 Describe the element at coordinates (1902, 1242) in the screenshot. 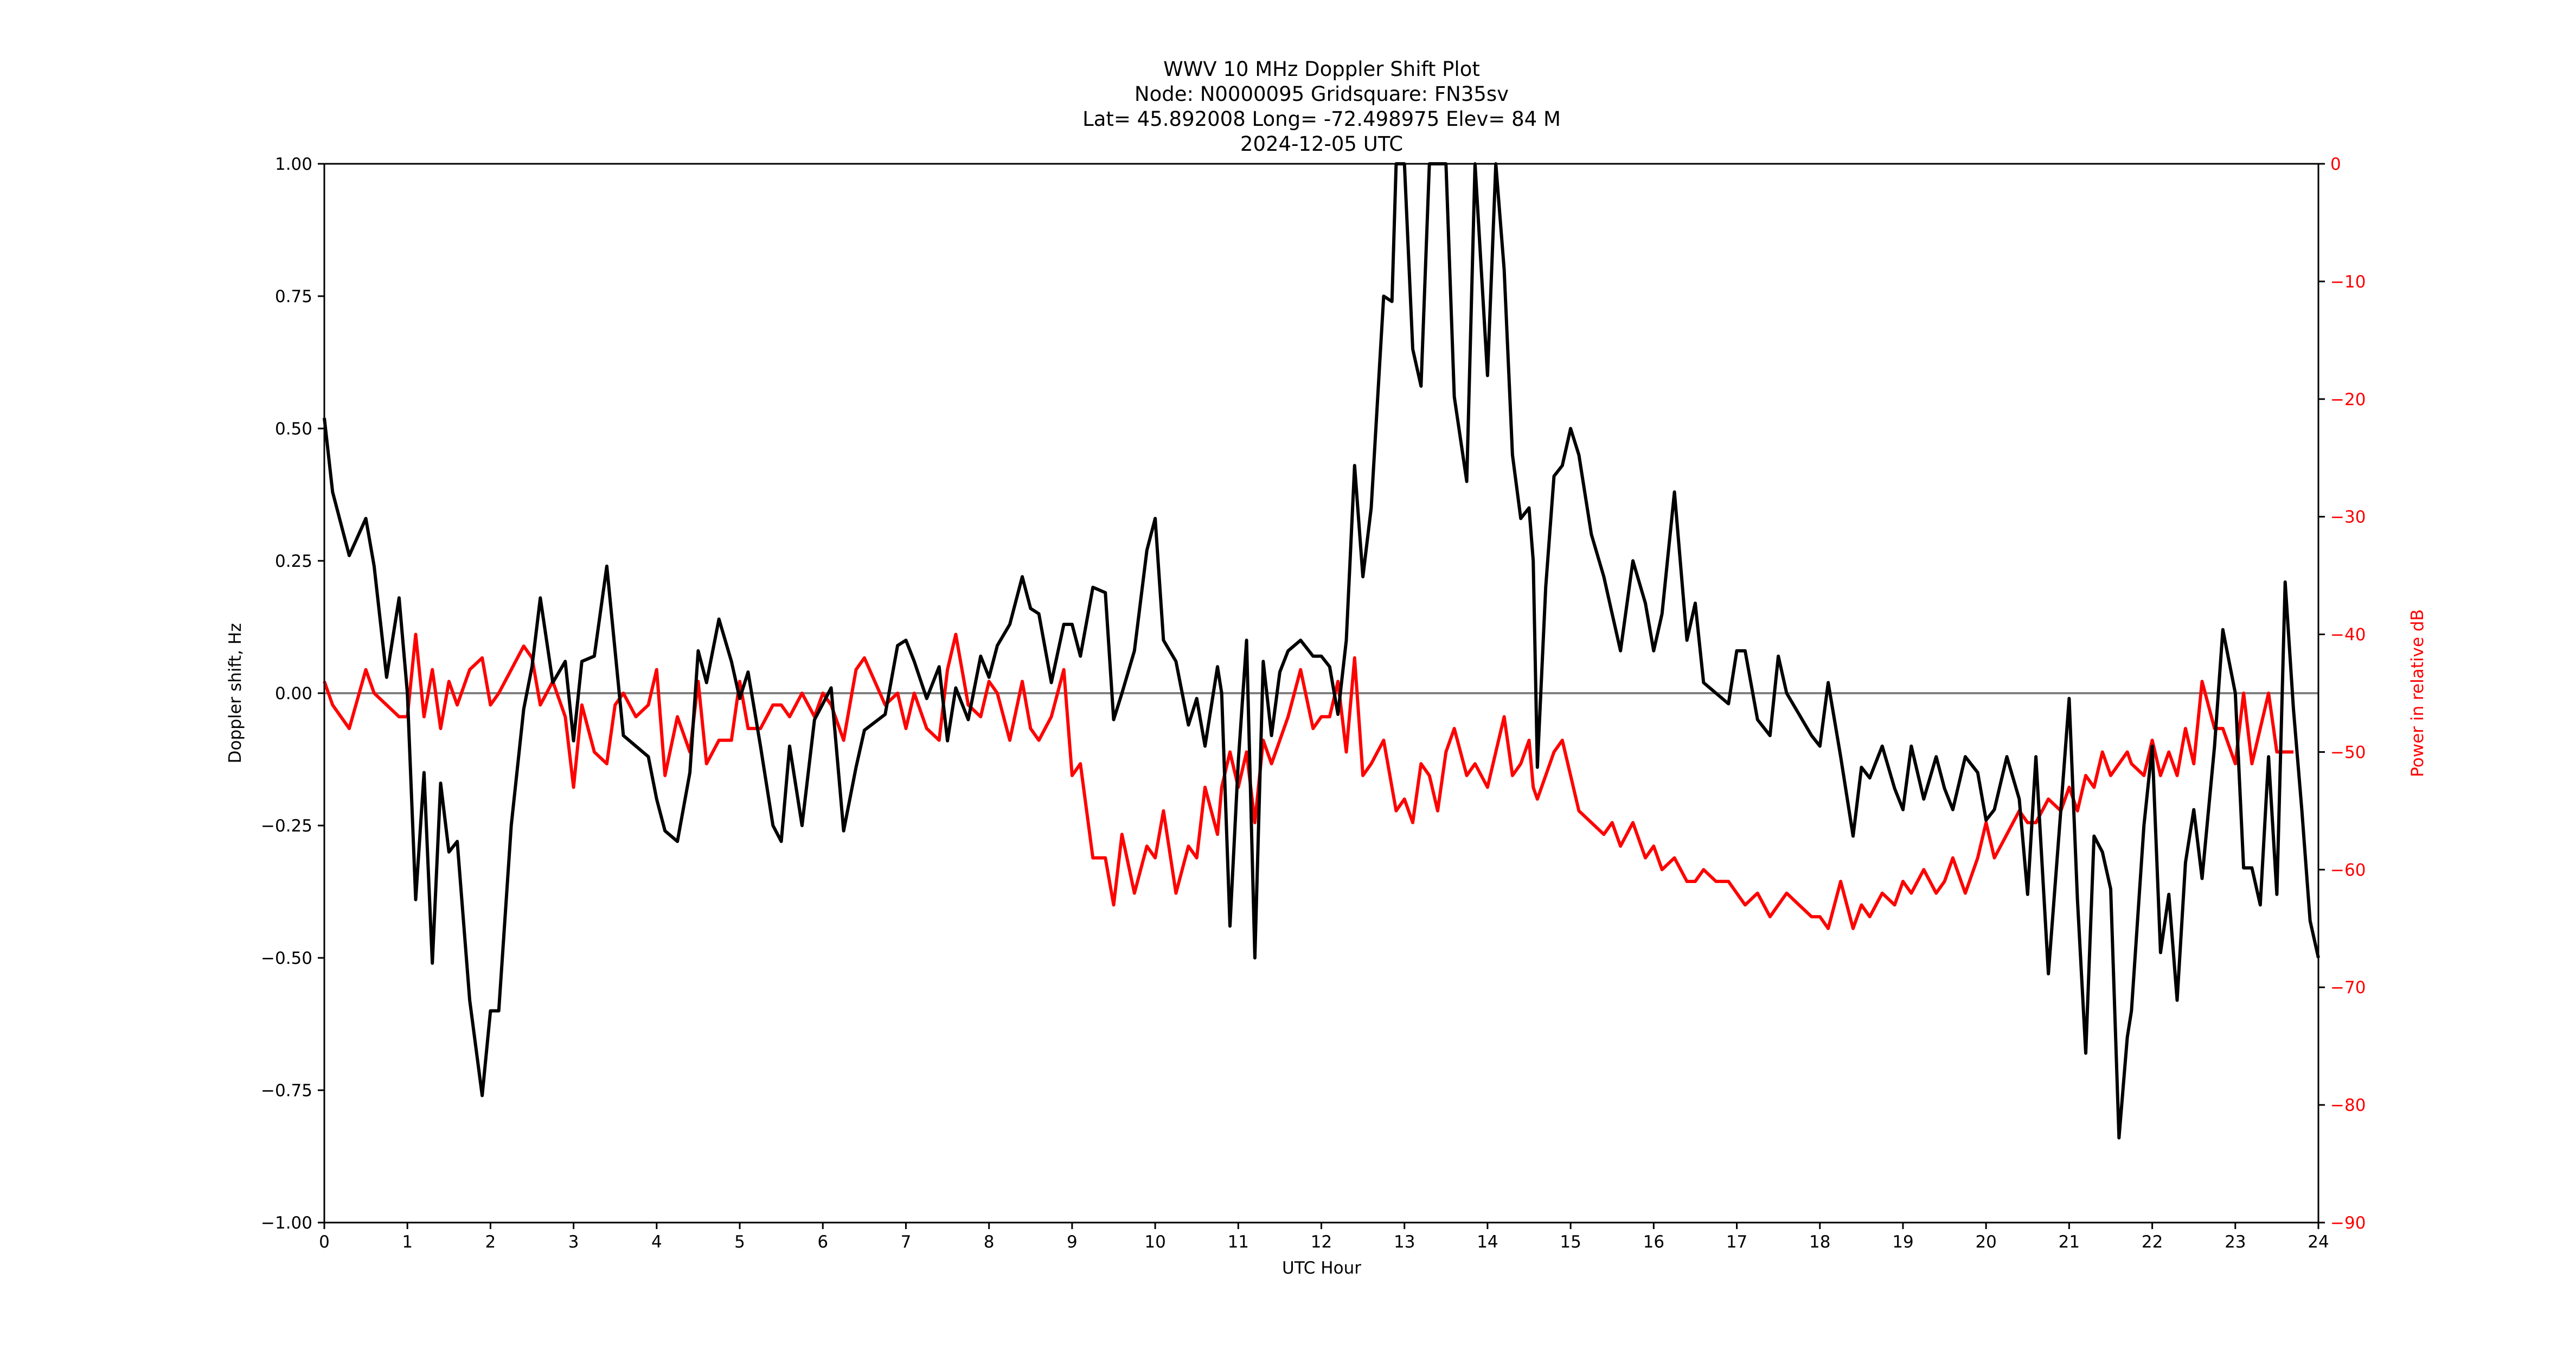

I see `x-tick-label: 19` at that location.